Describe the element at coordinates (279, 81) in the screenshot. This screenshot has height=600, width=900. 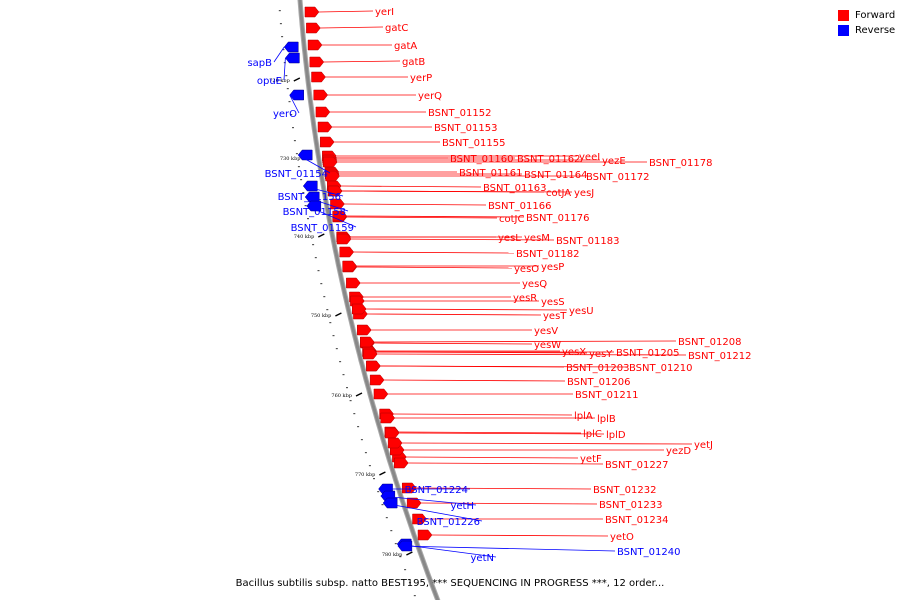
I see `tick-label: 720 kbp` at that location.